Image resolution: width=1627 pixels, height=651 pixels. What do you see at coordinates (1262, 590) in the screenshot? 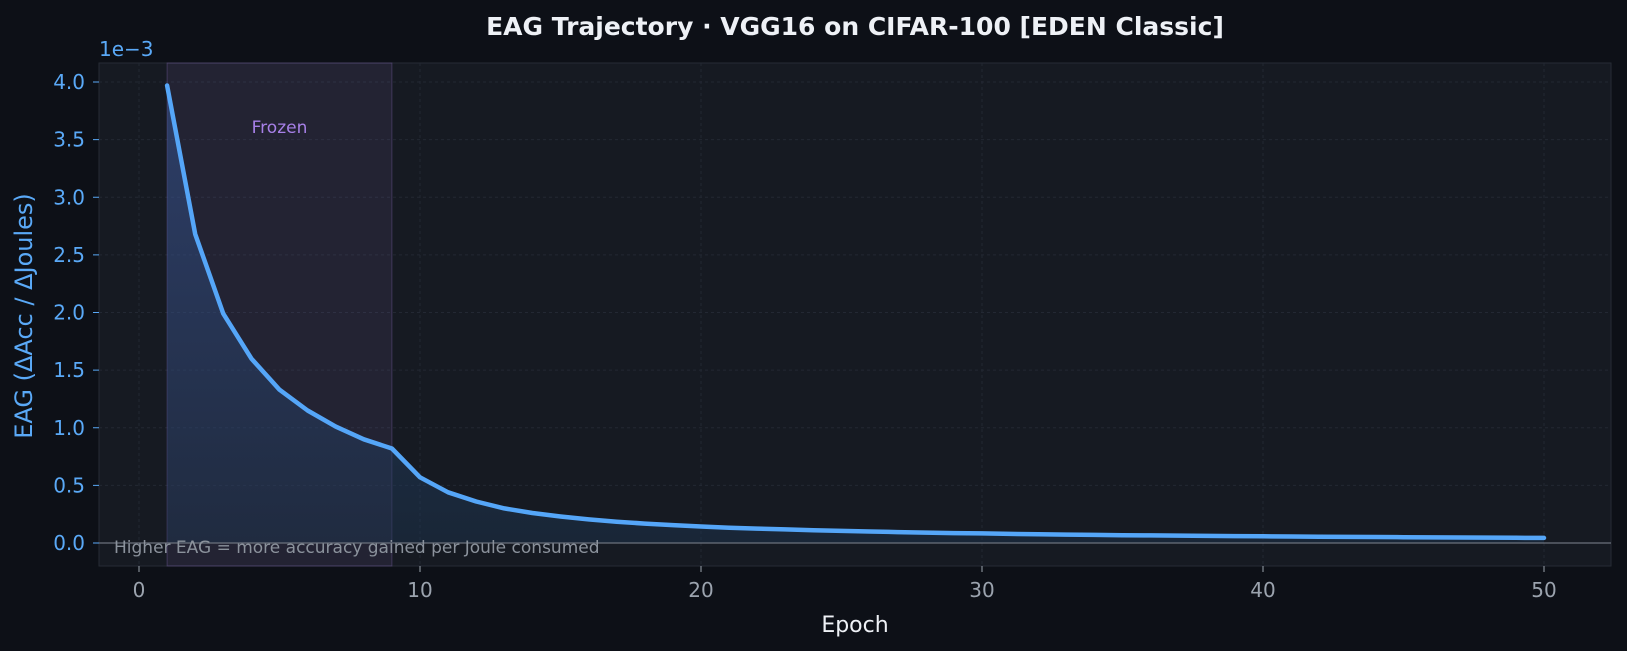
I see `x-tick-label: 40` at bounding box center [1262, 590].